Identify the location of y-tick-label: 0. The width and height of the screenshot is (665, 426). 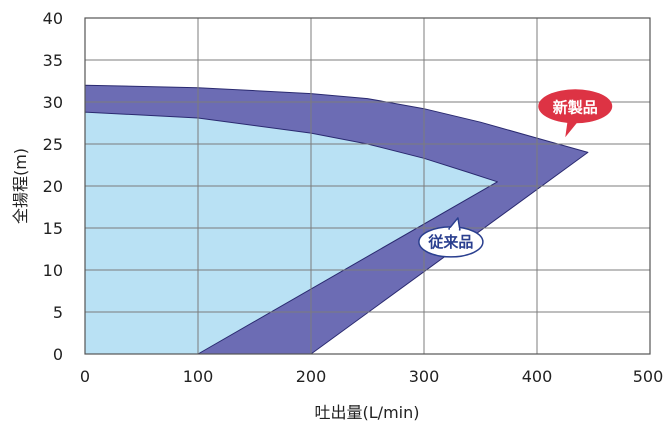
(58, 354).